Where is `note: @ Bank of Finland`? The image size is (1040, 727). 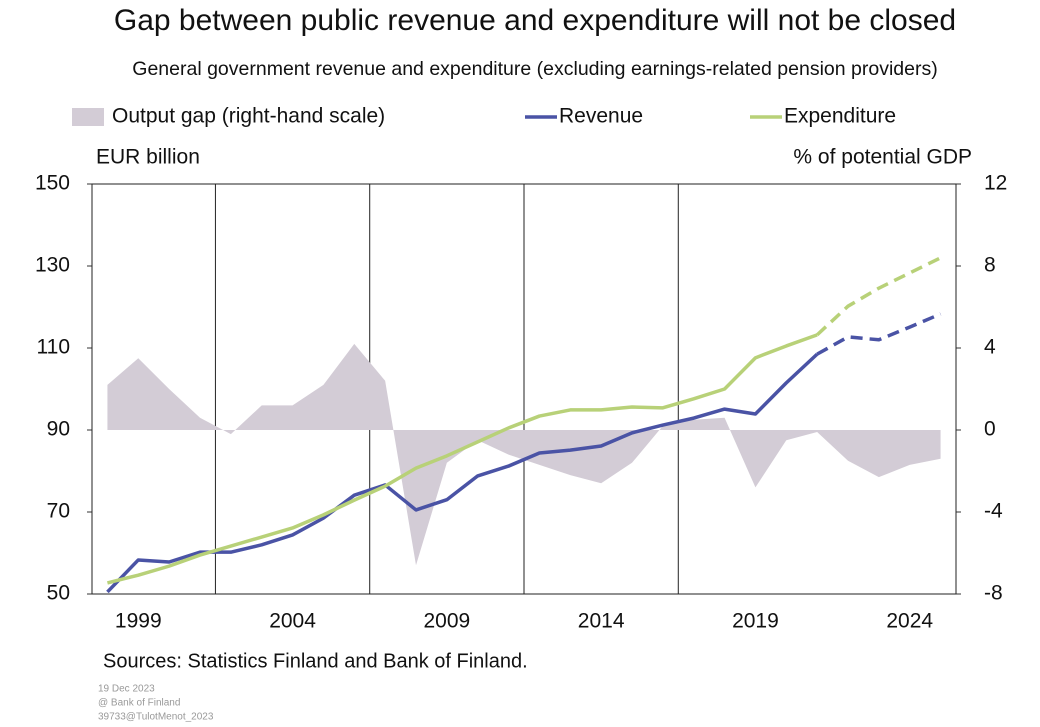
note: @ Bank of Finland is located at coordinates (139, 703).